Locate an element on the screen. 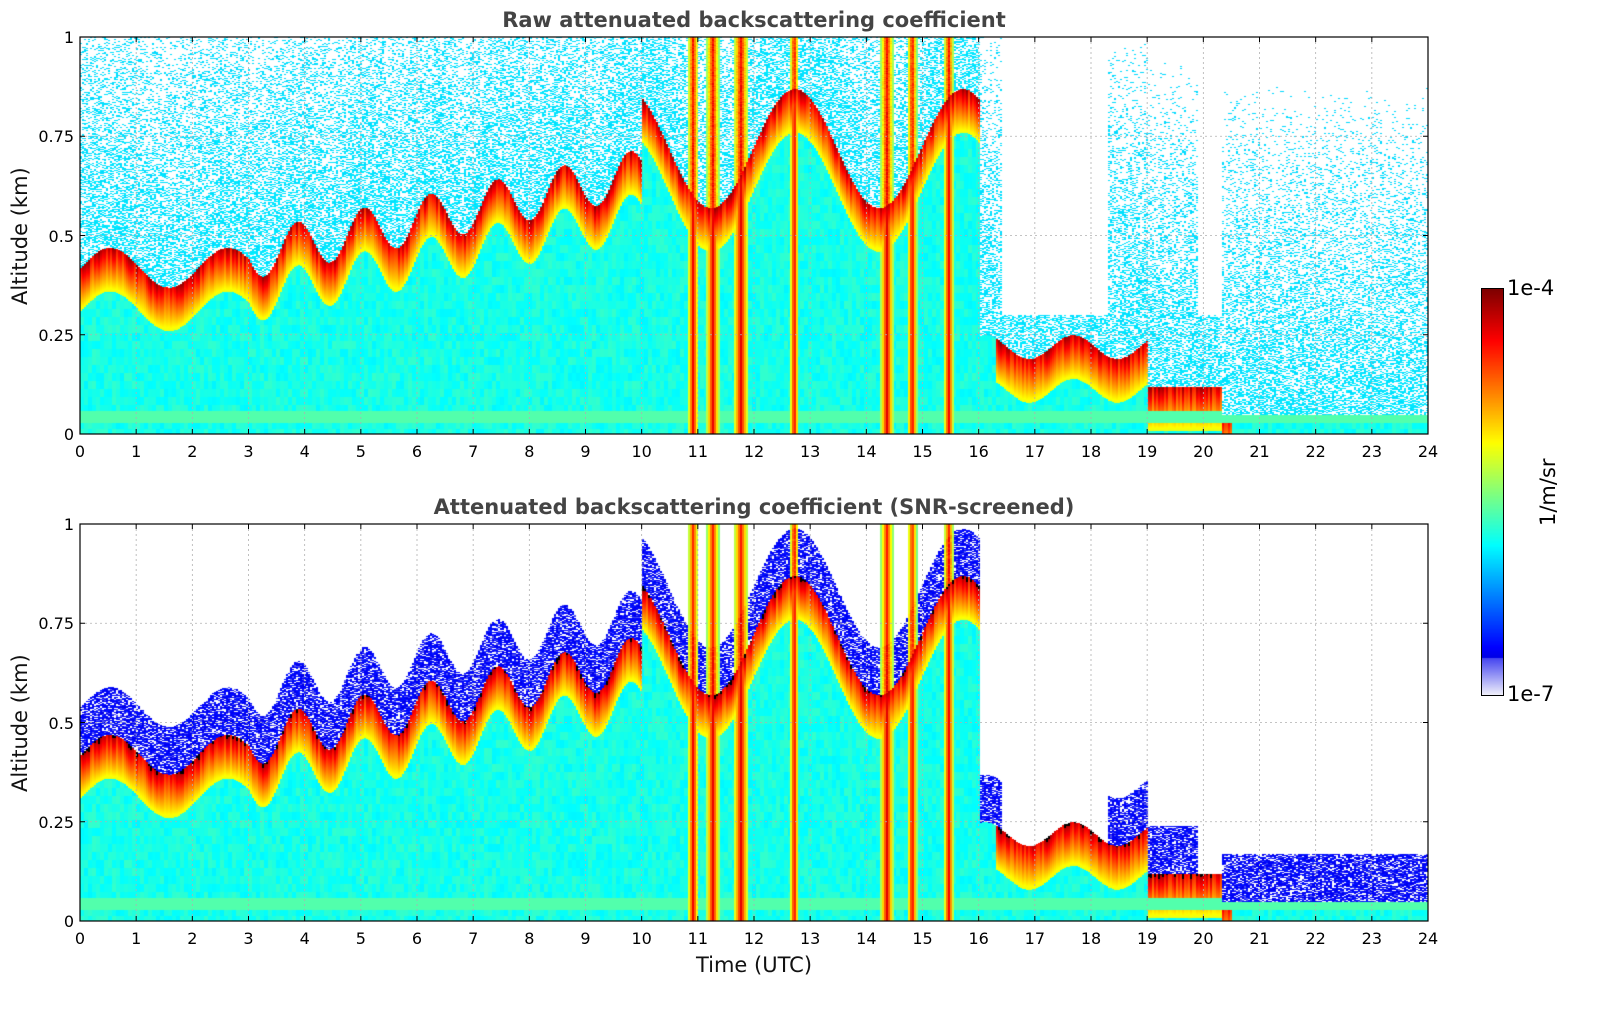 The image size is (1621, 1020). colorbar-max-label: 1e-4 is located at coordinates (1531, 288).